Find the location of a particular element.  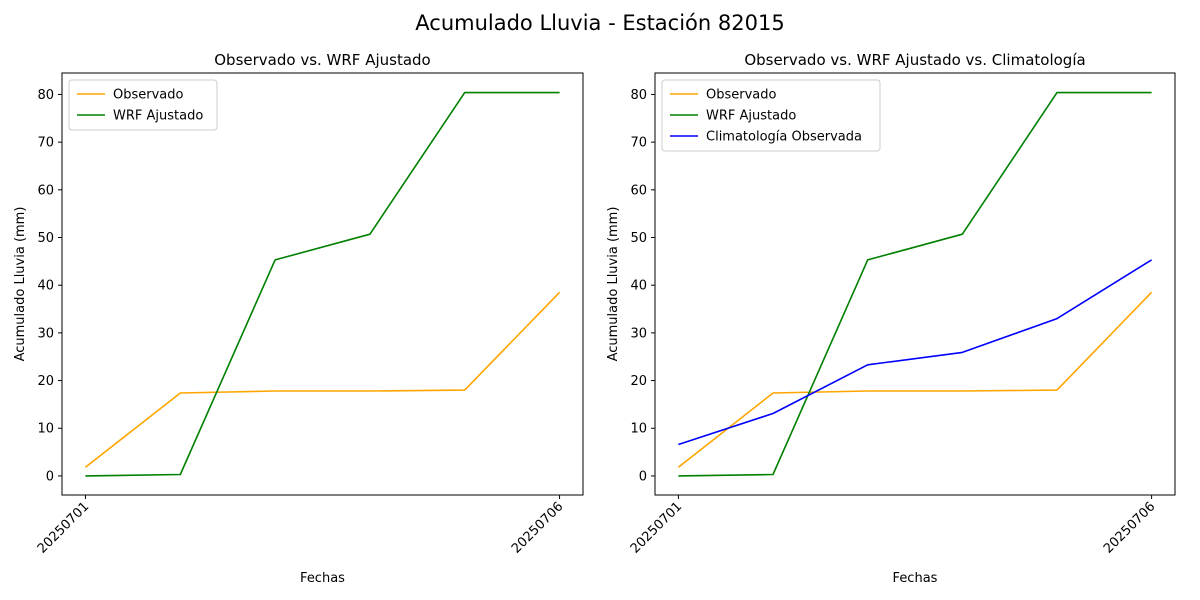

chart-title: Observado vs. WRF Ajustado is located at coordinates (322, 60).